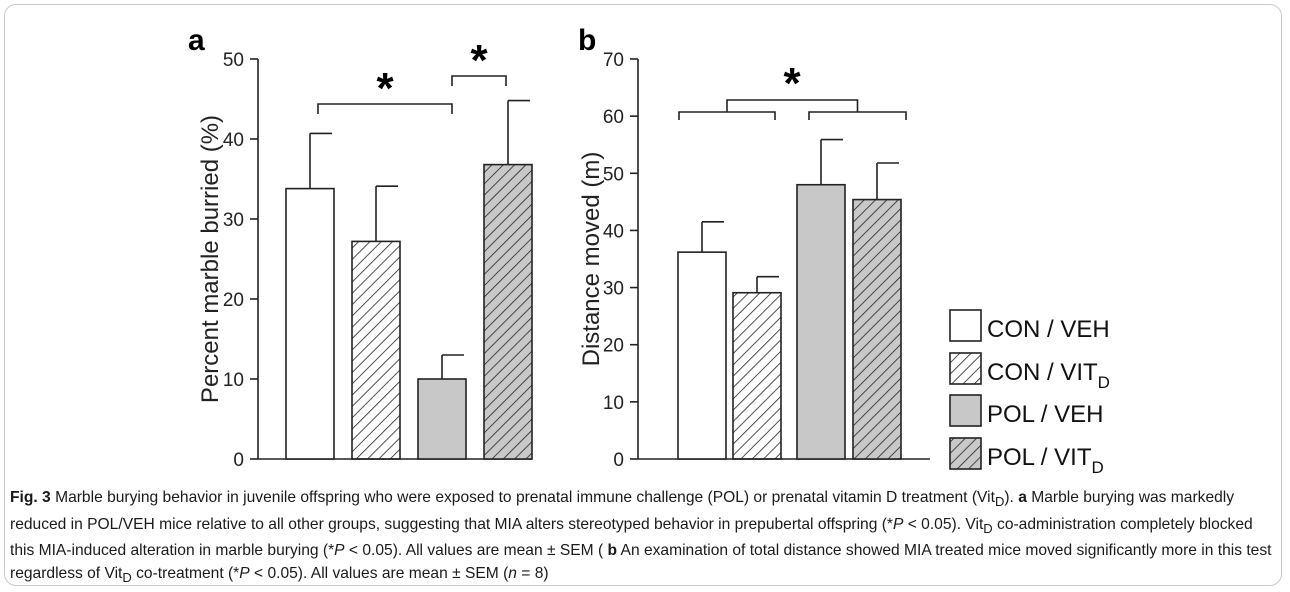  What do you see at coordinates (612, 551) in the screenshot?
I see `caption-panel-b-label: b` at bounding box center [612, 551].